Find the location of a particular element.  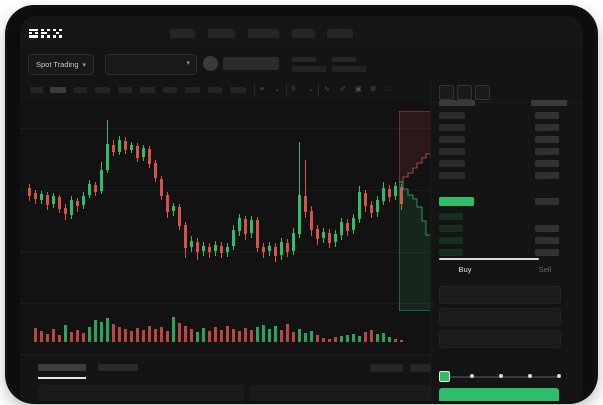

orderbook-both-icon is located at coordinates (446, 92).